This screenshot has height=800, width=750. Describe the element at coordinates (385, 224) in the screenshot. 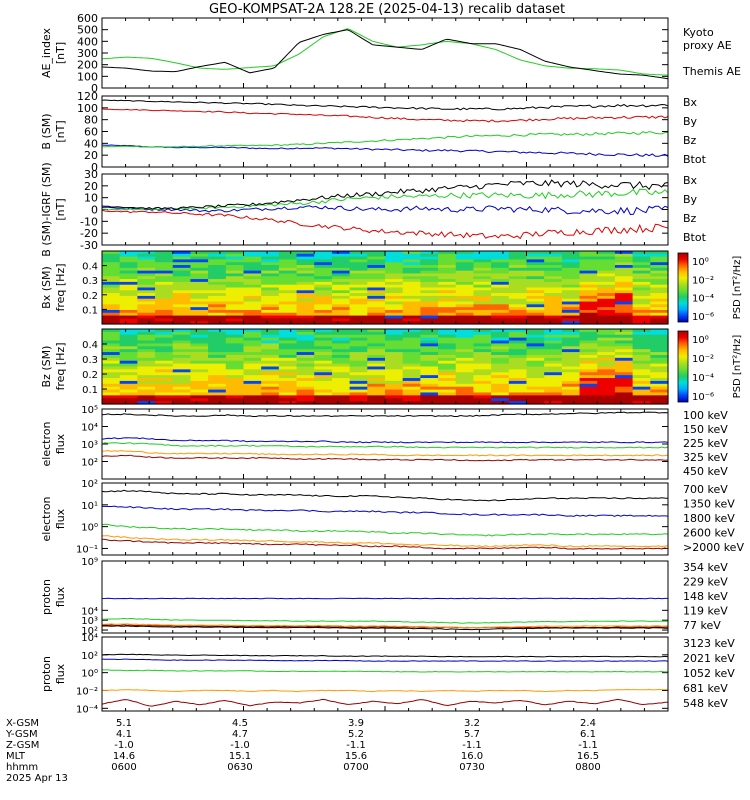

I see `series-line` at that location.